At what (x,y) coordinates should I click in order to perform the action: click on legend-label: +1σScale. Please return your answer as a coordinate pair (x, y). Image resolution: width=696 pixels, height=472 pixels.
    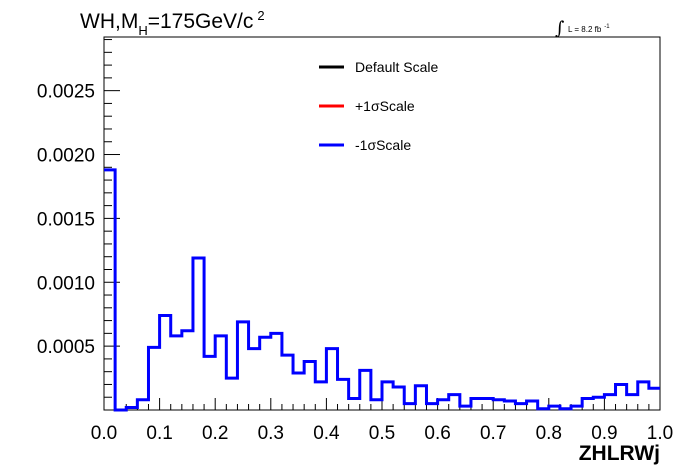
    Looking at the image, I should click on (385, 106).